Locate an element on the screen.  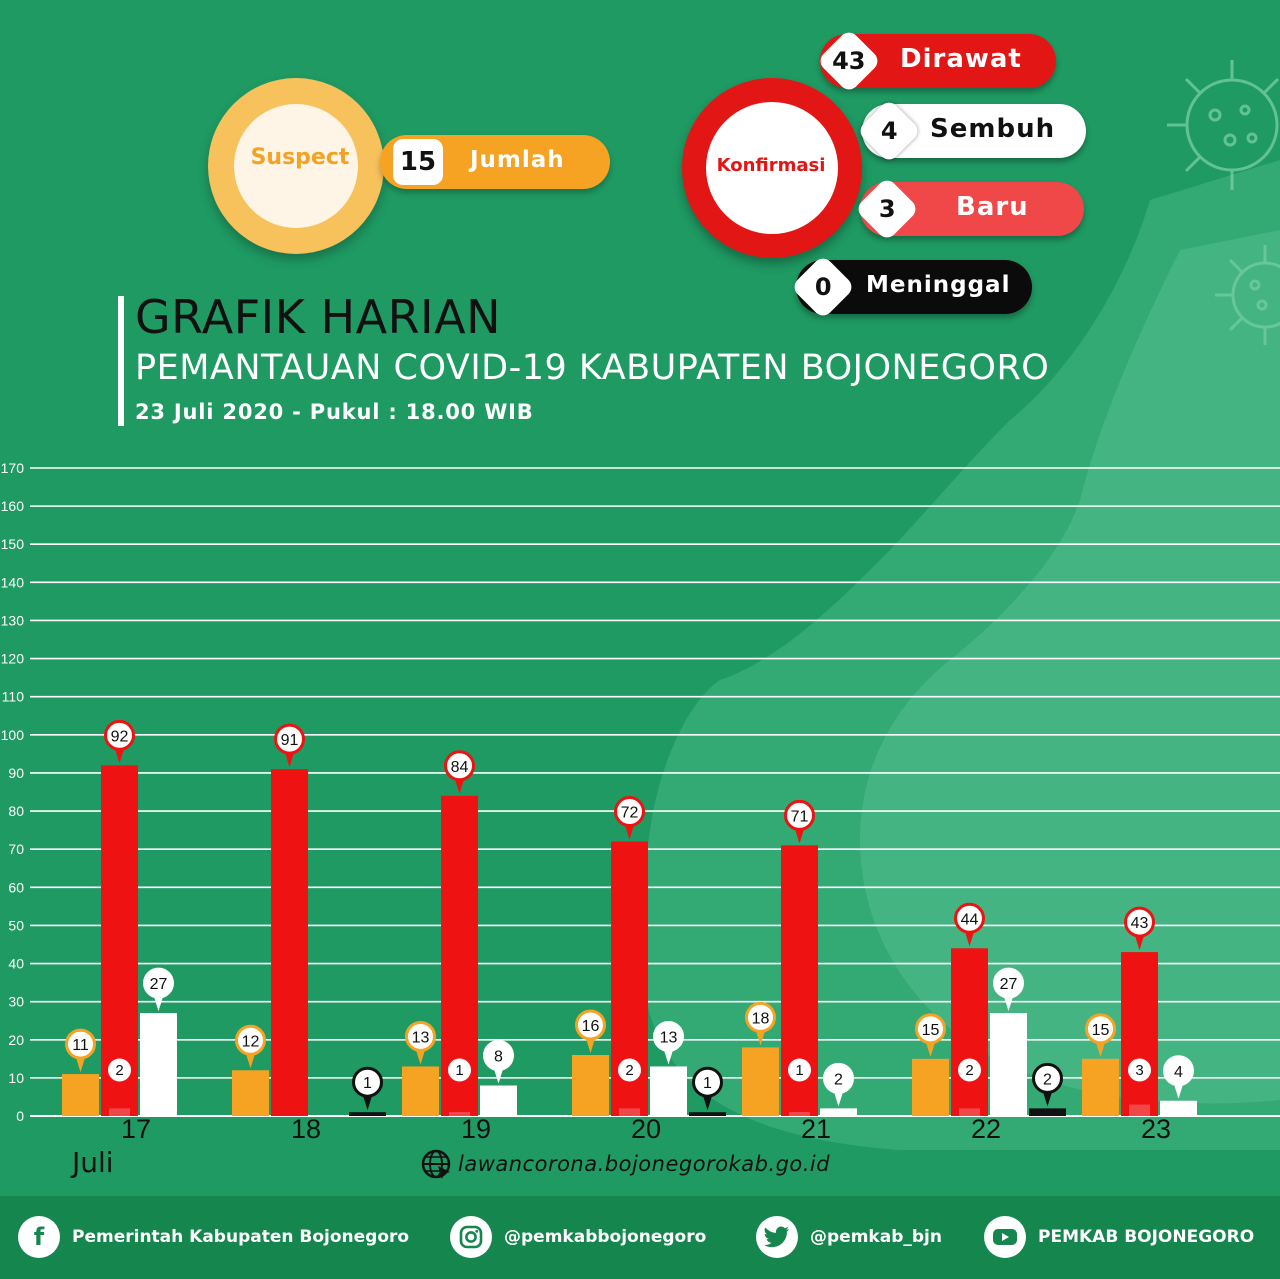
month-label: Juli is located at coordinates (93, 1162).